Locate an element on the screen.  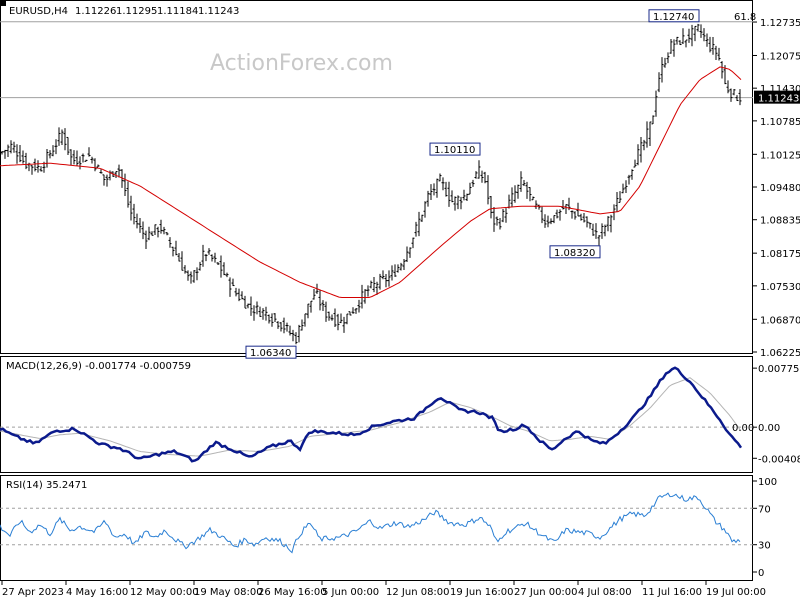
price-annotation: 1.08320 is located at coordinates (575, 252).